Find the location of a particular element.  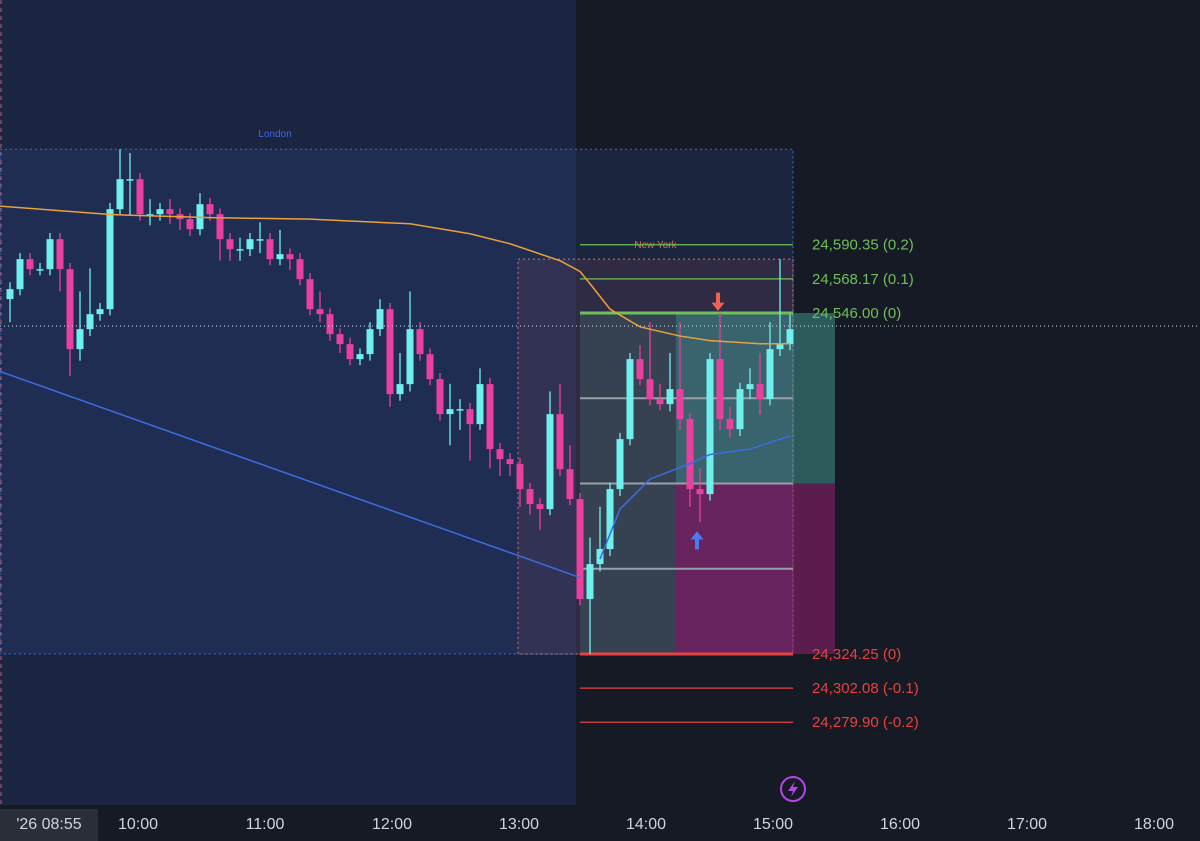

fib-label: 24,546.00 (0) is located at coordinates (856, 313).